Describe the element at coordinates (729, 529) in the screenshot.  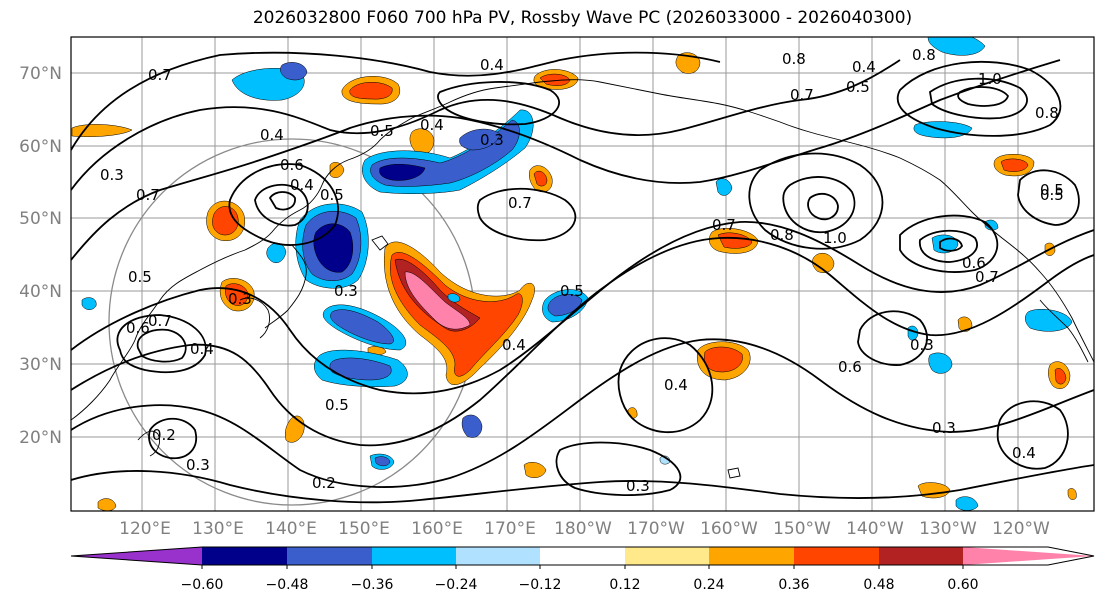
I see `lon-label: 160°W` at that location.